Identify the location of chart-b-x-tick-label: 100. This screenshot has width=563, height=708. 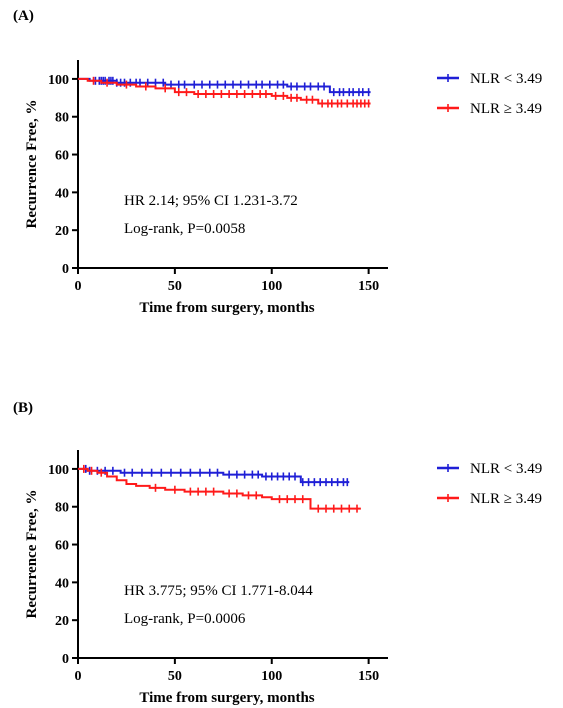
(271, 676).